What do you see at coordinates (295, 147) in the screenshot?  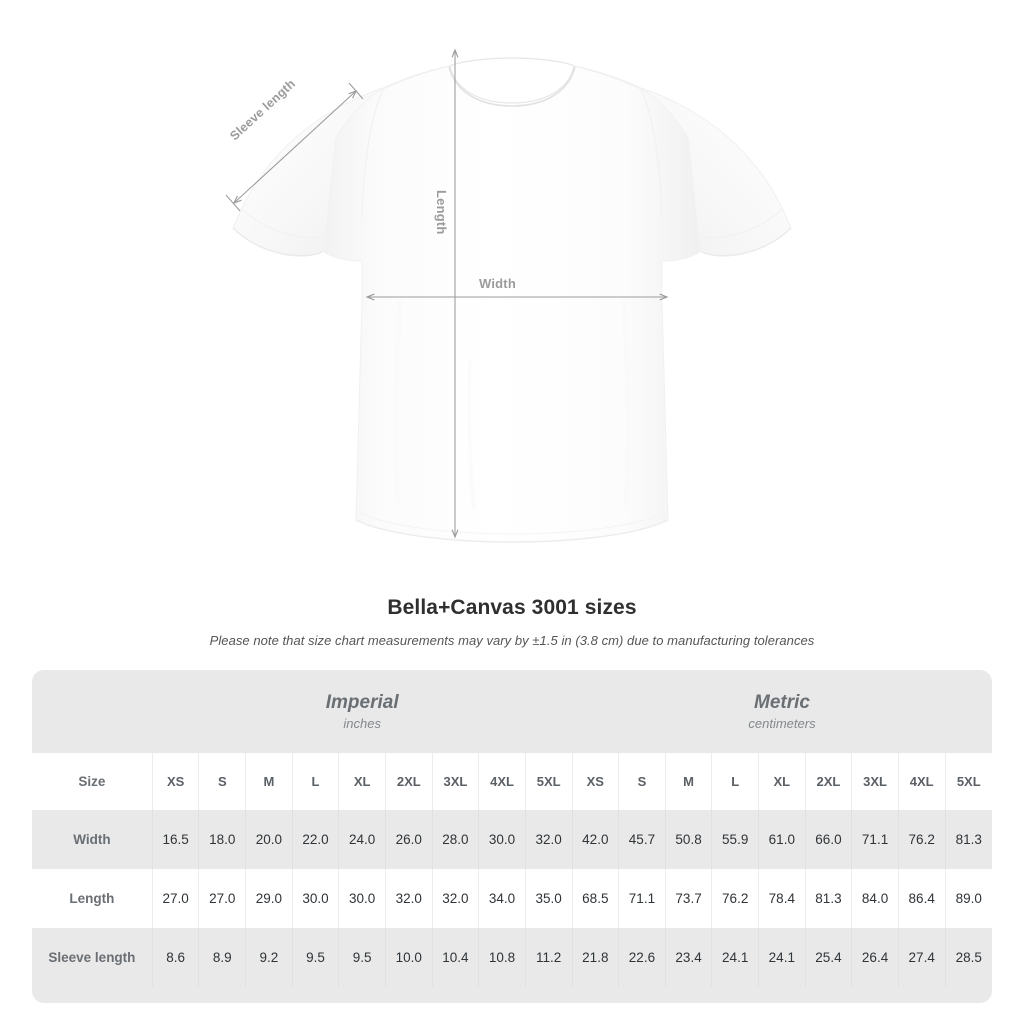 I see `sleeve-length-measure-arrow` at bounding box center [295, 147].